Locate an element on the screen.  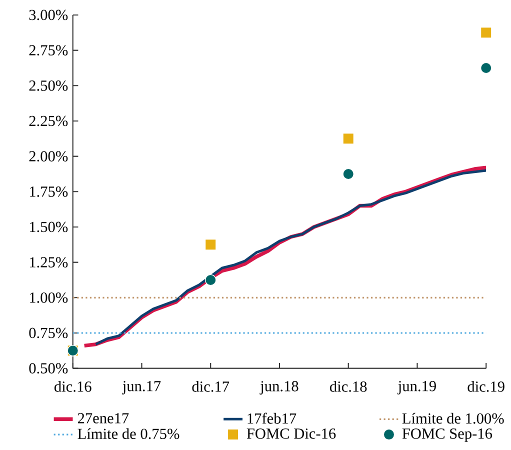
y-tick-label: 2.00% is located at coordinates (48, 156).